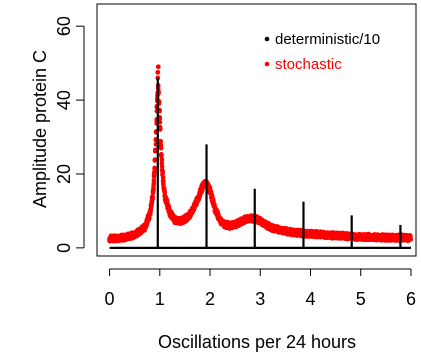  I want to click on y-tick-label: 40, so click(64, 100).